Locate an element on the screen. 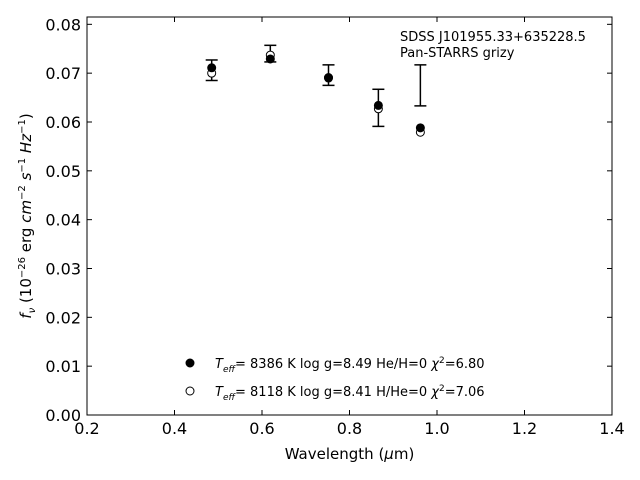 Image resolution: width=640 pixels, height=480 pixels. y-tick-label: 0.07 is located at coordinates (63, 73).